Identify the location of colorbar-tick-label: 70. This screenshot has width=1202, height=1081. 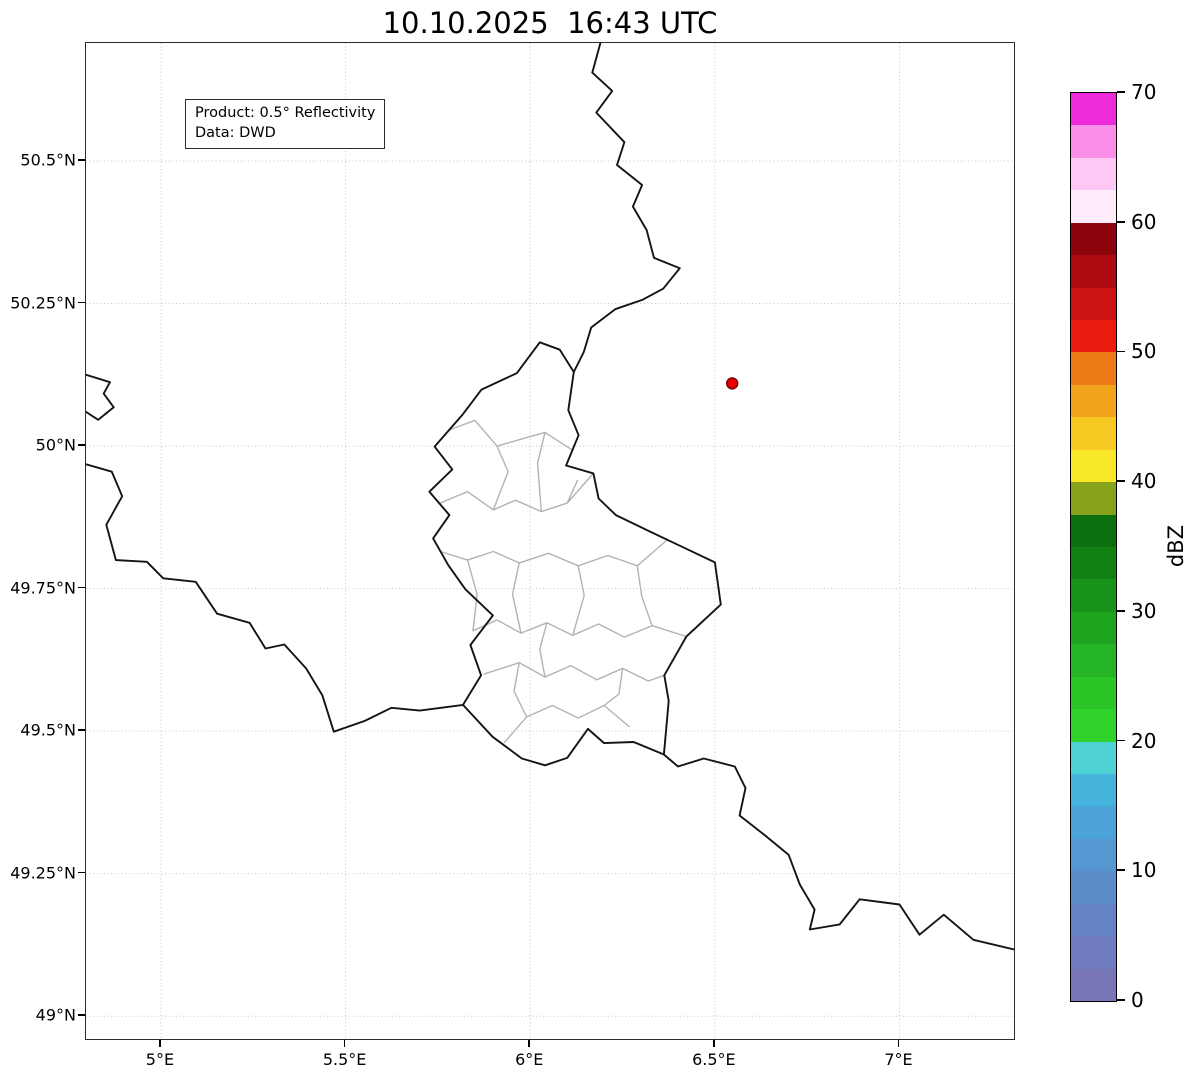
(1144, 92).